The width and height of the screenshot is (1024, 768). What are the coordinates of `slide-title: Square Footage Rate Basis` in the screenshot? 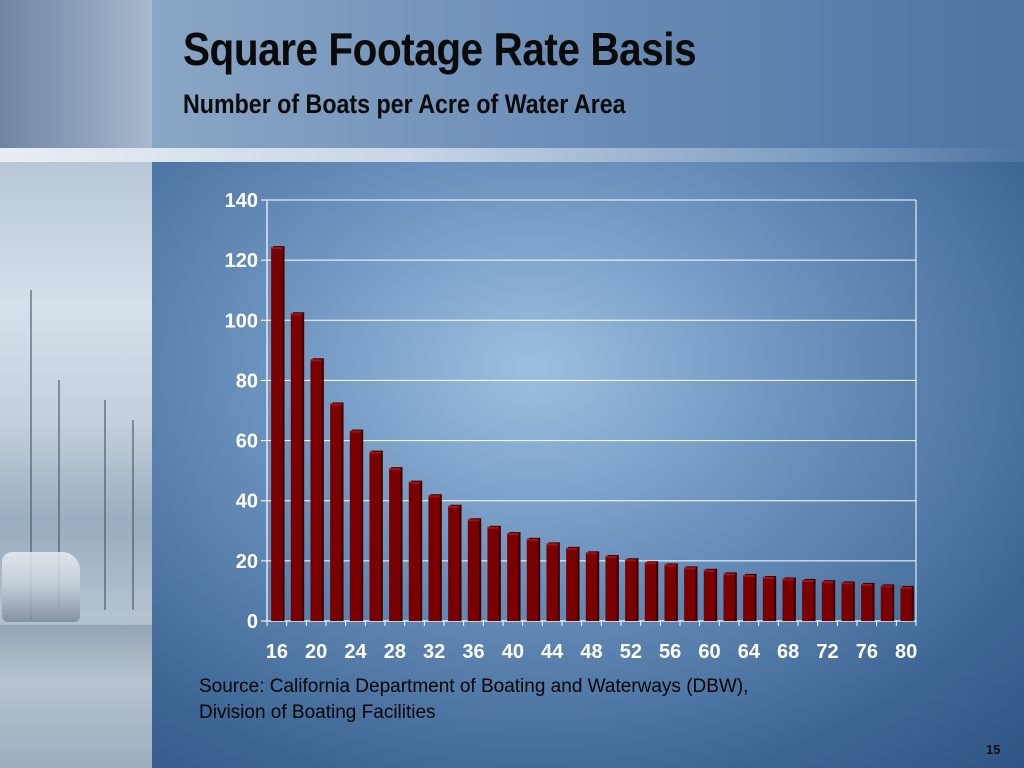 It's located at (440, 49).